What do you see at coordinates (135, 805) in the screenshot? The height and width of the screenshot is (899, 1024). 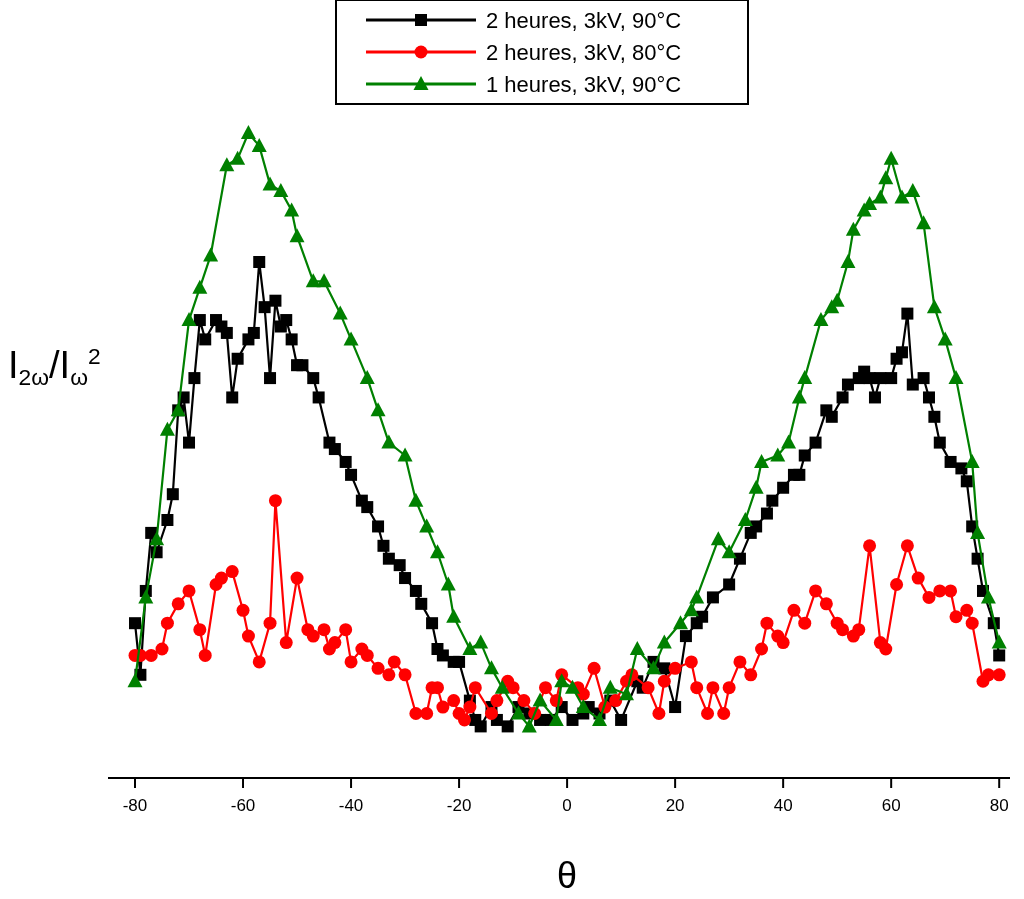 I see `x-tick-label: -80` at bounding box center [135, 805].